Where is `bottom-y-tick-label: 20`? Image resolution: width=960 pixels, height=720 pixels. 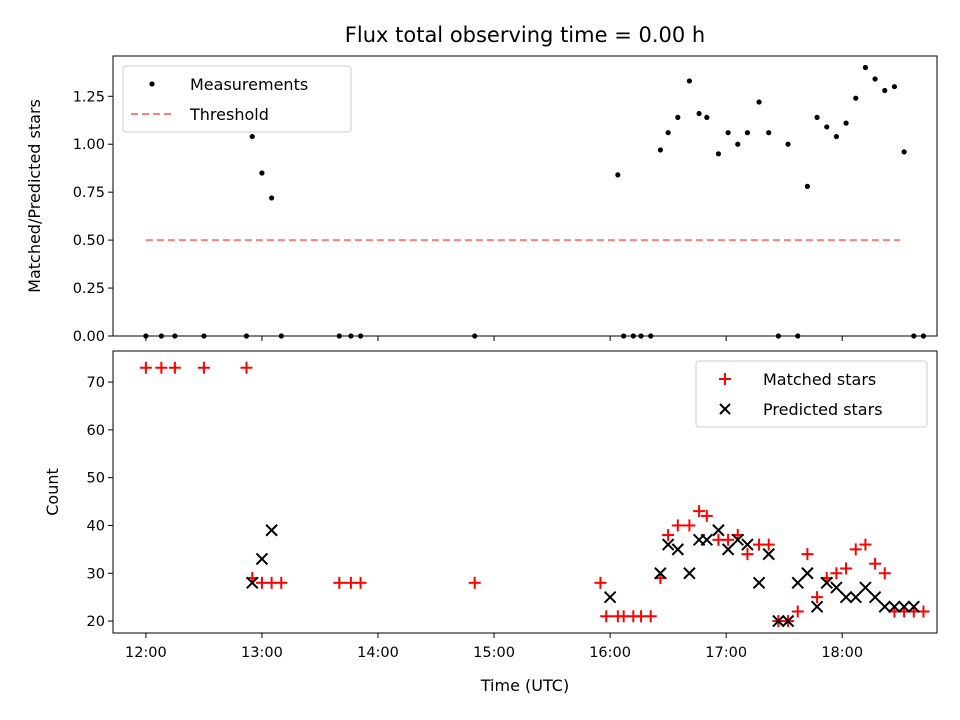
bottom-y-tick-label: 20 is located at coordinates (96, 622).